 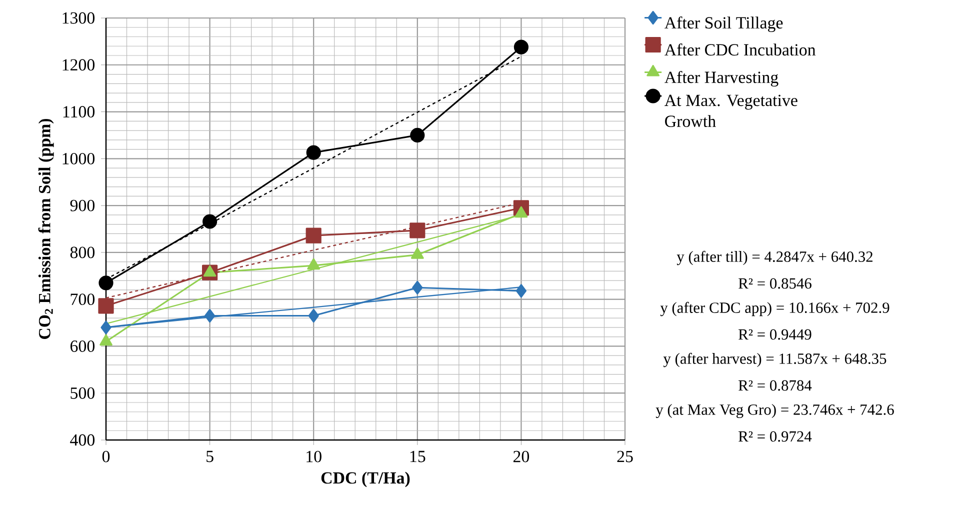 What do you see at coordinates (82, 346) in the screenshot?
I see `y-tick-label: 600` at bounding box center [82, 346].